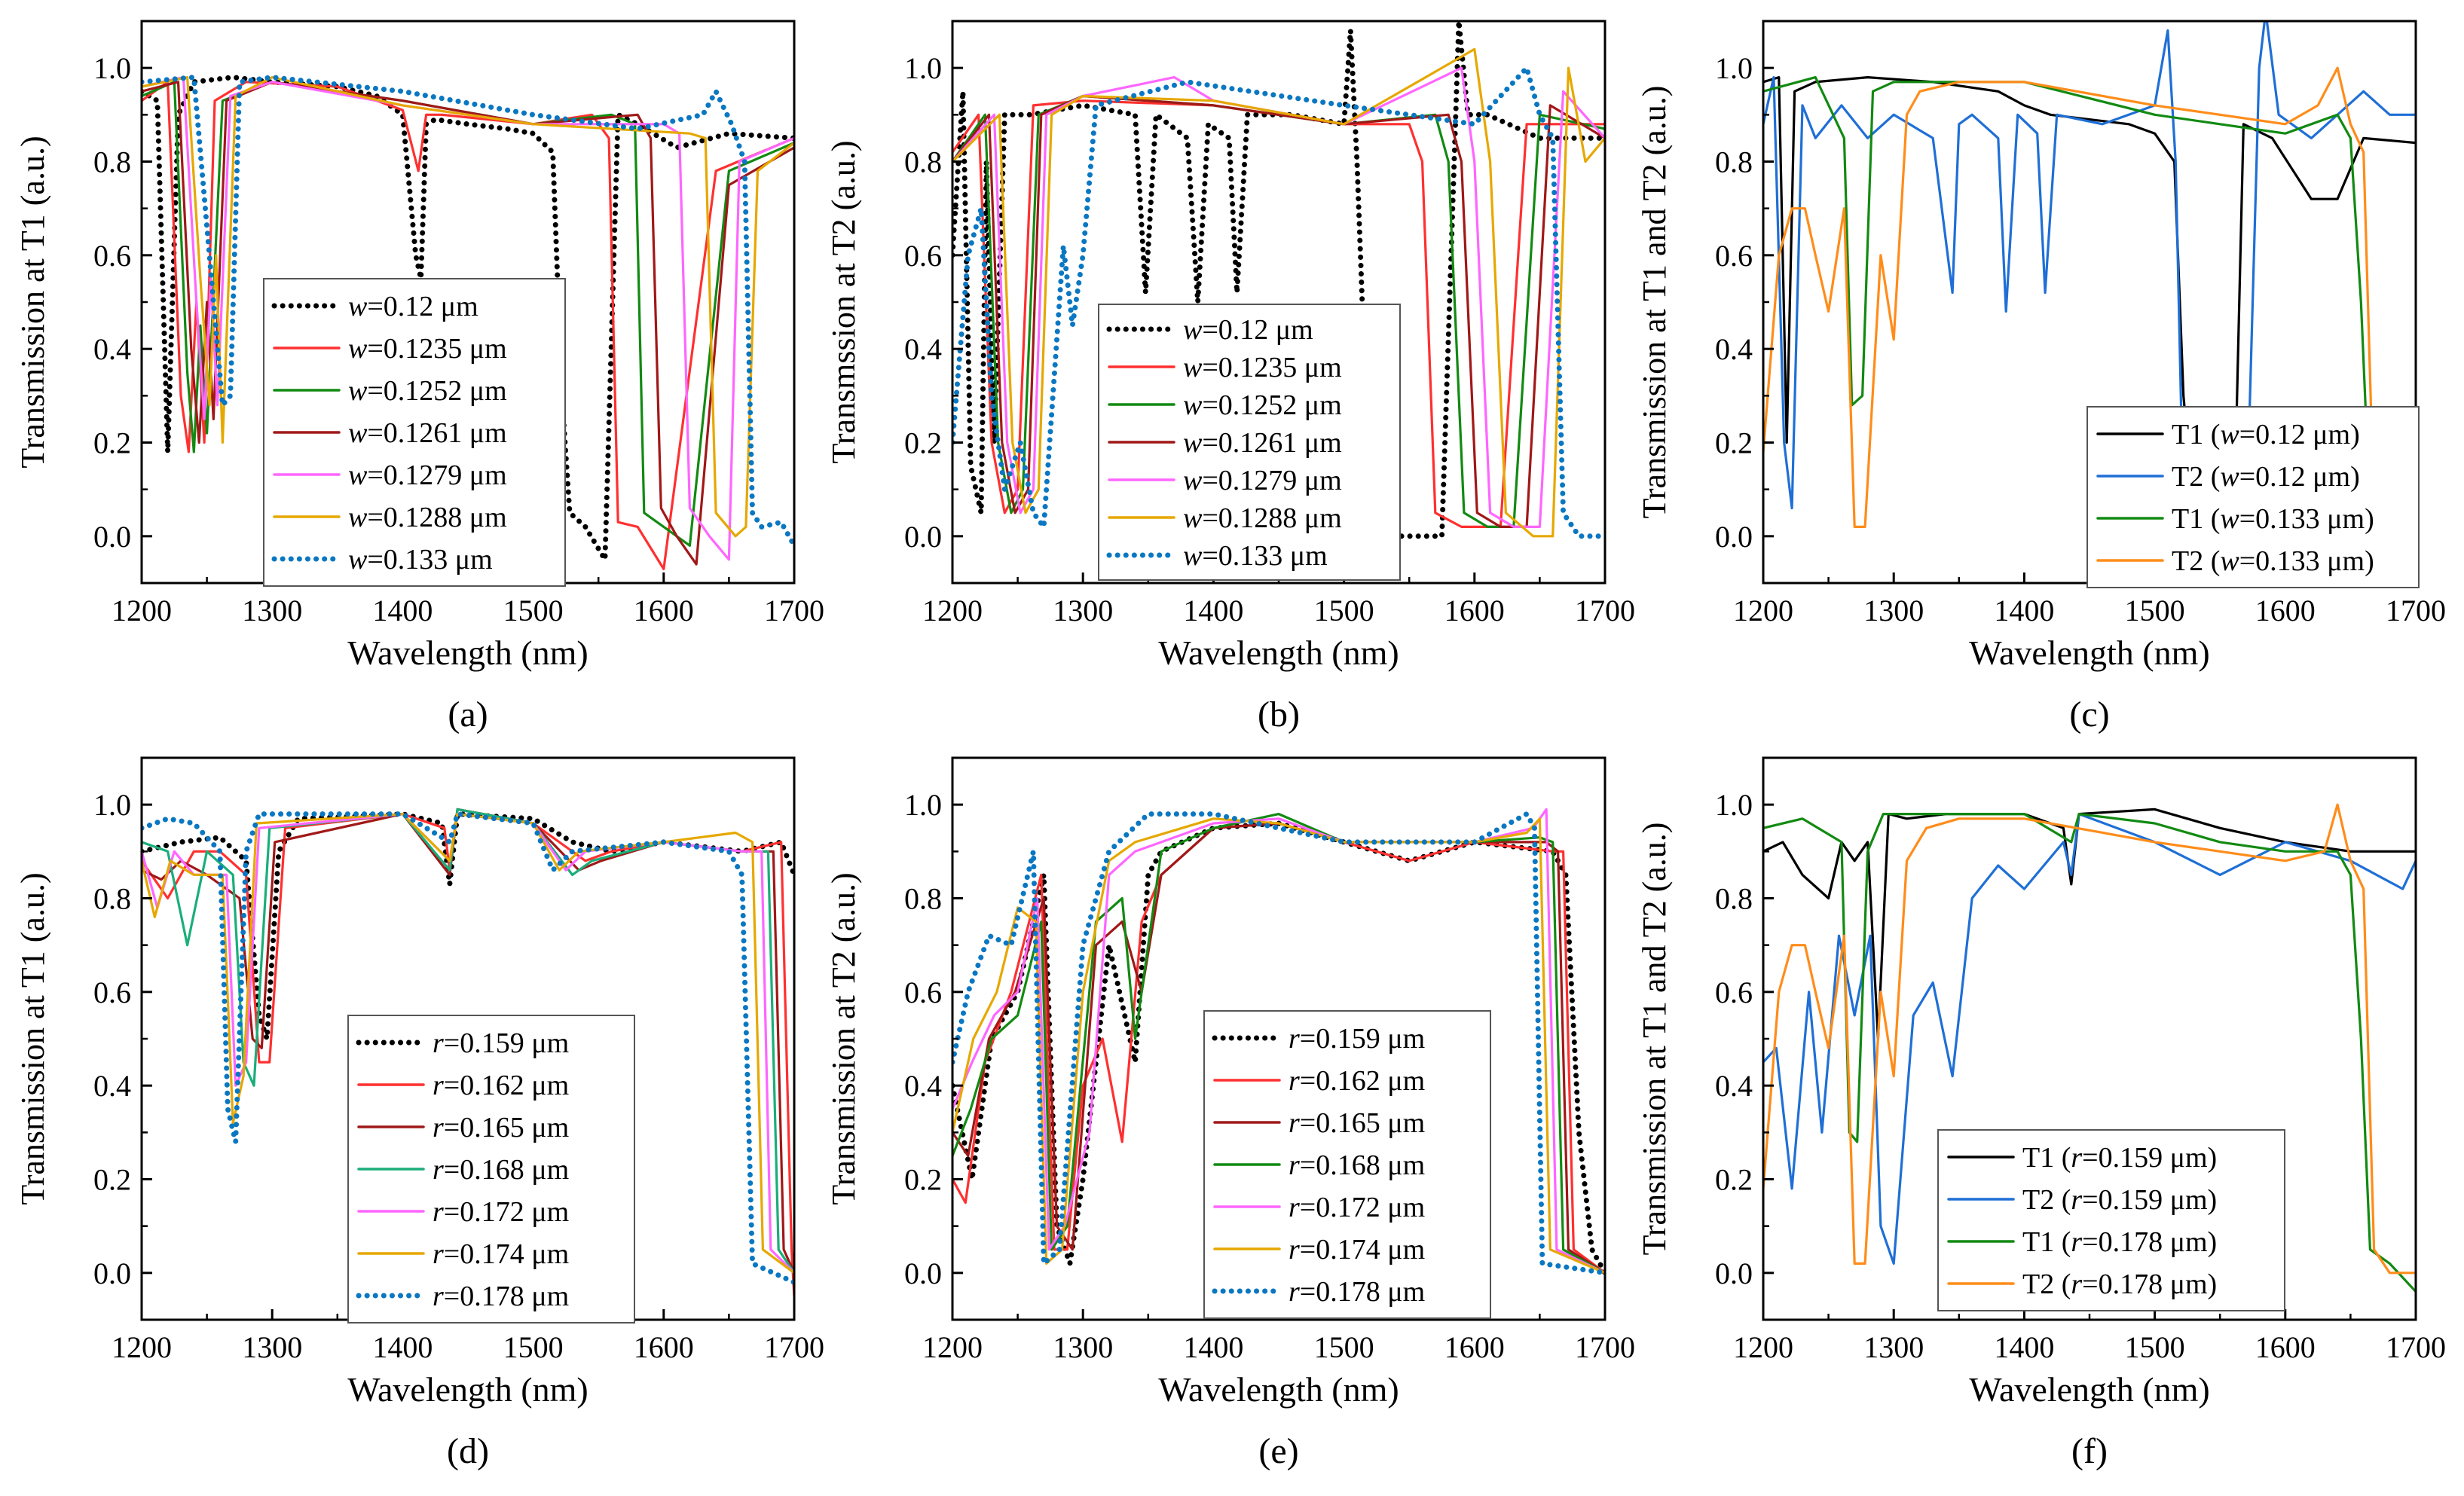  I want to click on y-axis-label: Transmssion at T2 (a.u.), so click(843, 302).